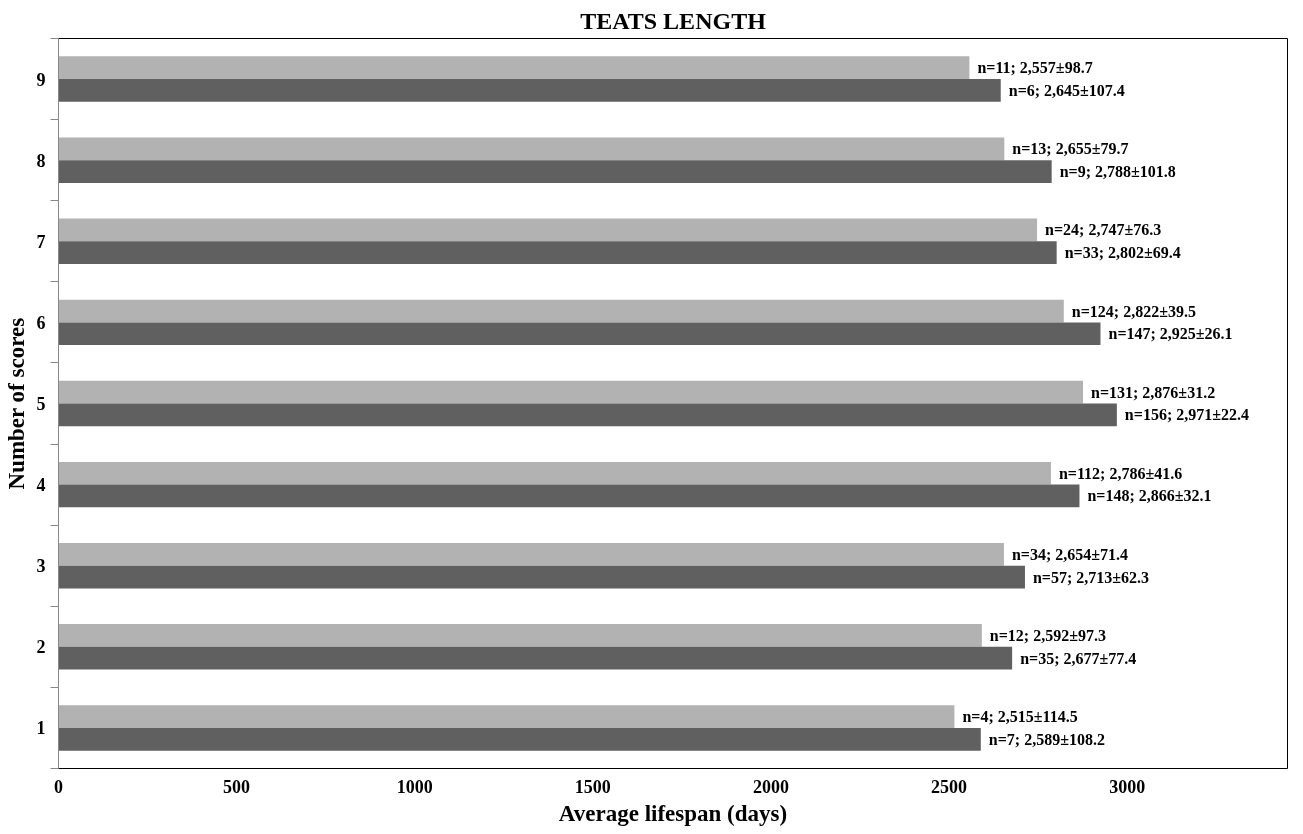  Describe the element at coordinates (673, 20) in the screenshot. I see `chart-title: TEATS LENGTH` at that location.